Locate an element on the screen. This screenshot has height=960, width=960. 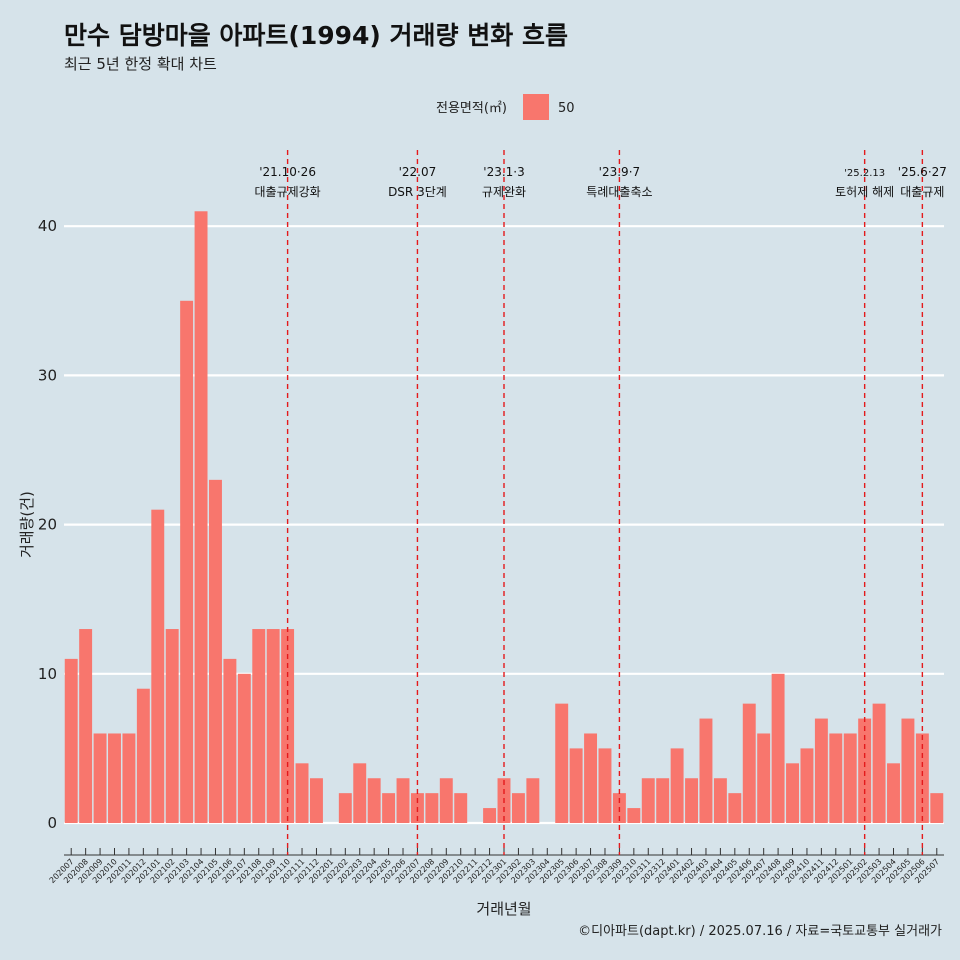
legend: 전용면적(㎡) 50 is located at coordinates (505, 107).